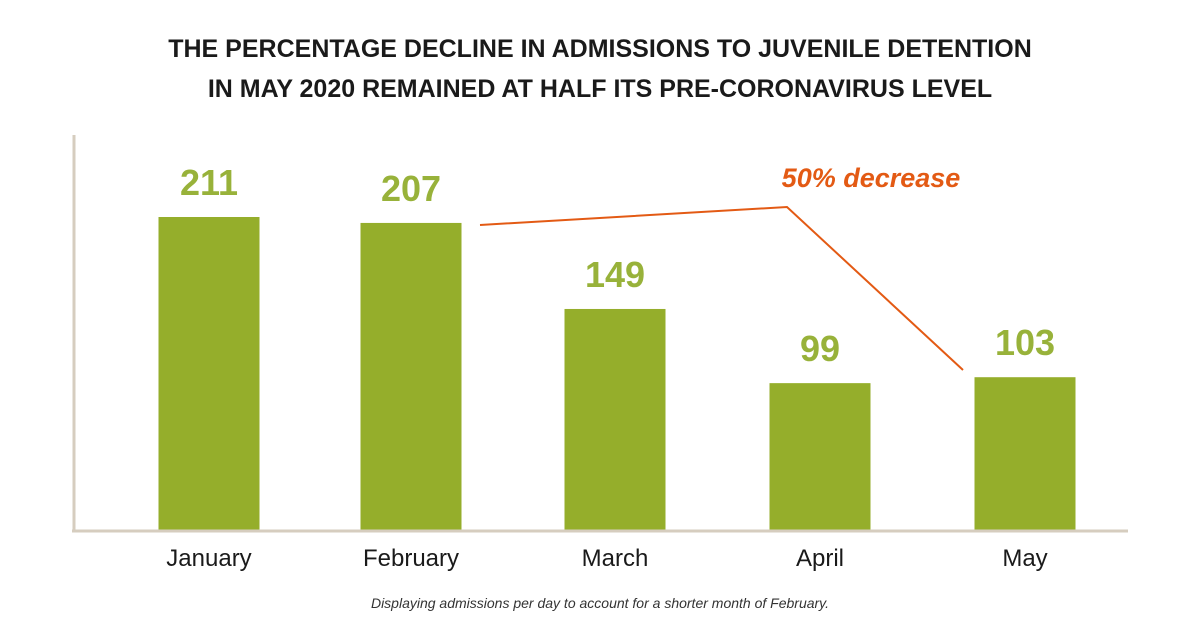  Describe the element at coordinates (820, 558) in the screenshot. I see `x-tick-label-april: April` at that location.